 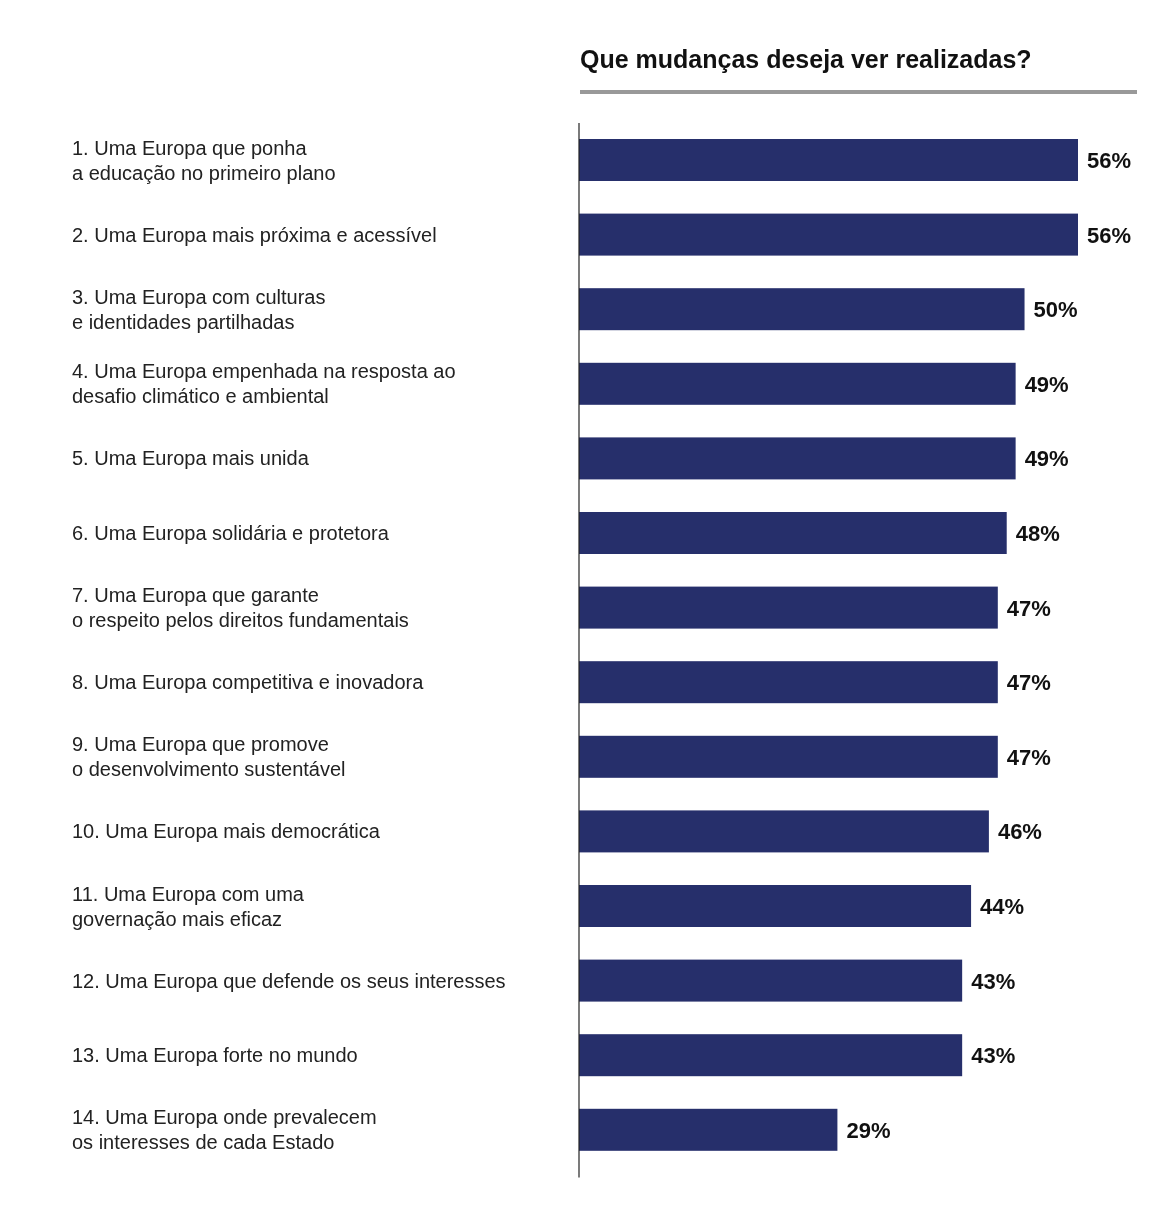 What do you see at coordinates (1002, 906) in the screenshot?
I see `data-label: 44%` at bounding box center [1002, 906].